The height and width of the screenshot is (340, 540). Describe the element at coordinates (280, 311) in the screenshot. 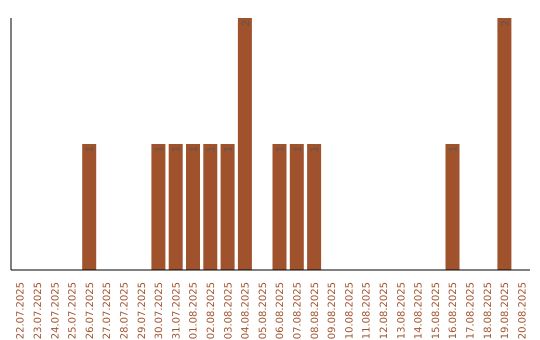

I see `x-tick-label: 06.08.2025` at that location.